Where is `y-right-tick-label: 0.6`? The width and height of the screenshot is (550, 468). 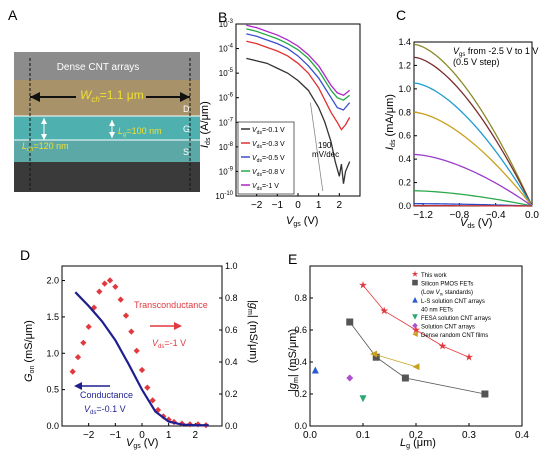
y-right-tick-label: 0.6 is located at coordinates (231, 330).